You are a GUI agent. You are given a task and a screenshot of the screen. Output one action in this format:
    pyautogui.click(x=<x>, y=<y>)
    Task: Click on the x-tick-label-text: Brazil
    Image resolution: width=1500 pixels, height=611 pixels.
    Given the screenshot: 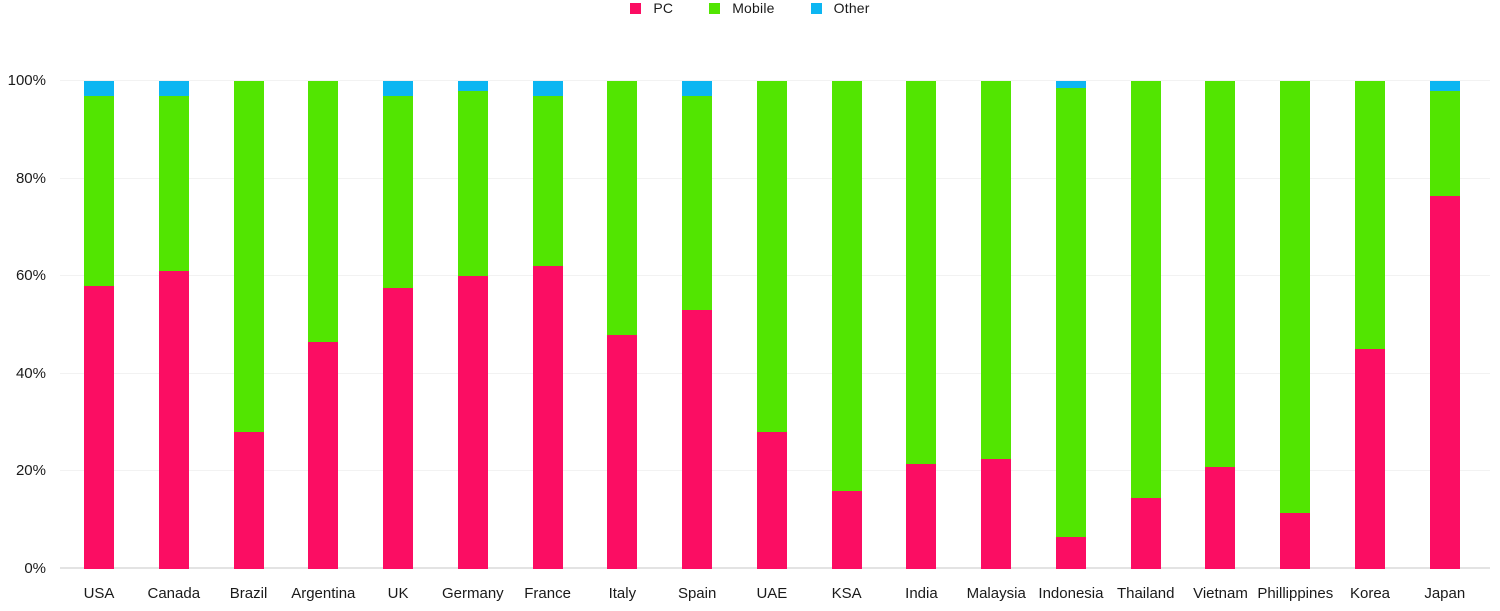 What is the action you would take?
    pyautogui.click(x=248, y=593)
    